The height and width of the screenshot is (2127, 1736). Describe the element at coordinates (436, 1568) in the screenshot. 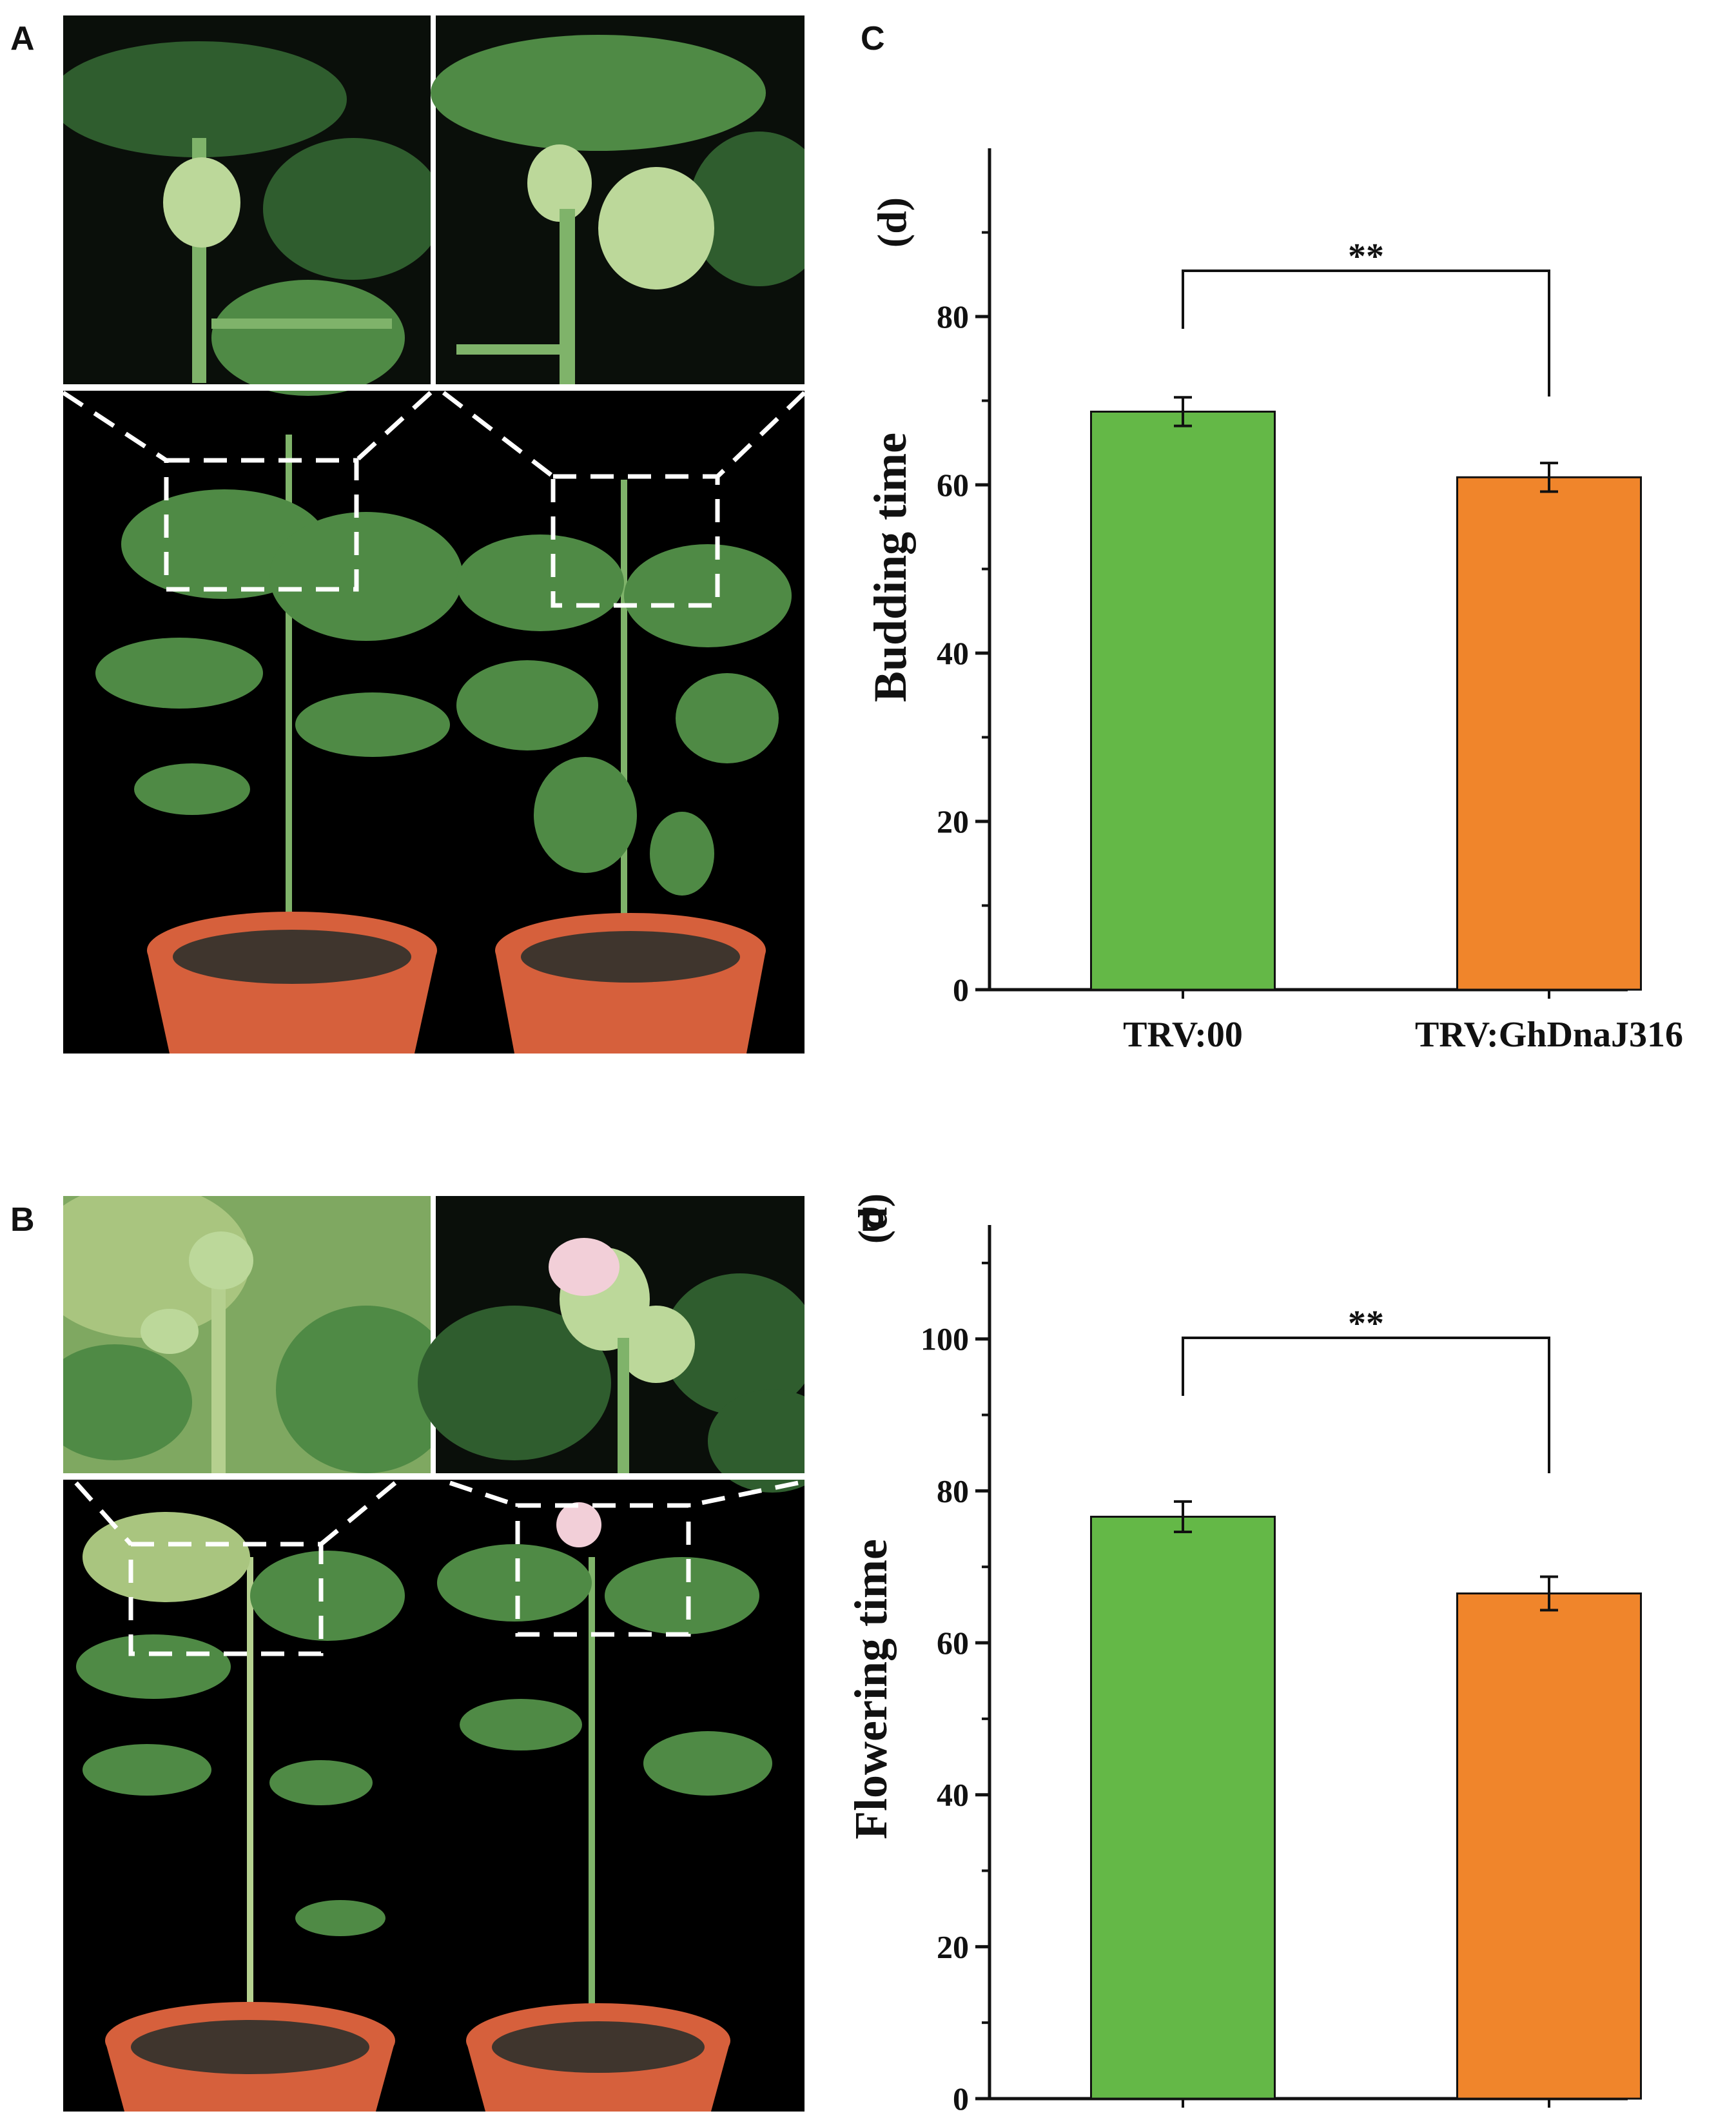

I see `zoom-guides-b` at that location.